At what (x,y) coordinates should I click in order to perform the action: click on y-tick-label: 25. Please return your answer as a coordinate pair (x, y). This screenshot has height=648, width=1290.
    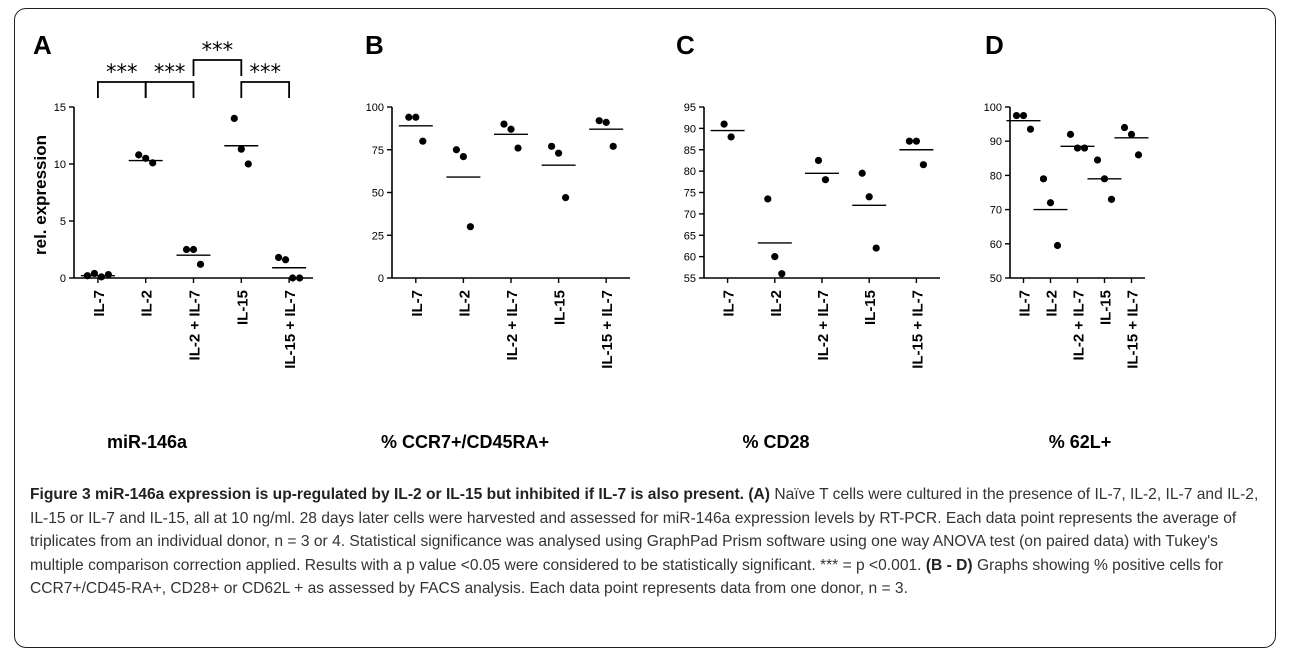
    Looking at the image, I should click on (378, 236).